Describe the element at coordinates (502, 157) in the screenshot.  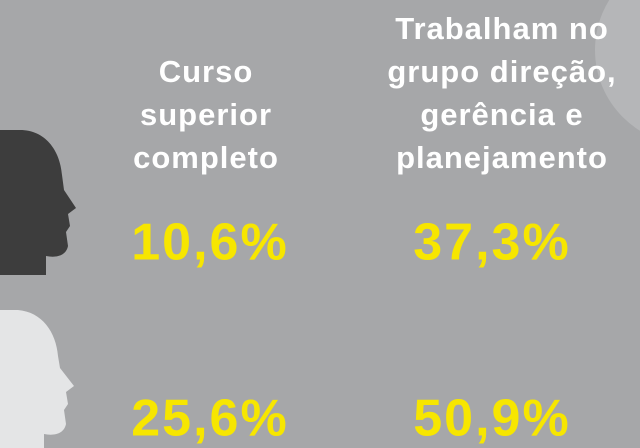
I see `column-header-line: planejamento` at that location.